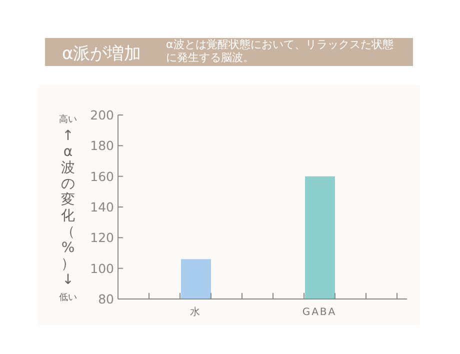 The width and height of the screenshot is (460, 354). Describe the element at coordinates (102, 176) in the screenshot. I see `y-tick-label: 160` at that location.